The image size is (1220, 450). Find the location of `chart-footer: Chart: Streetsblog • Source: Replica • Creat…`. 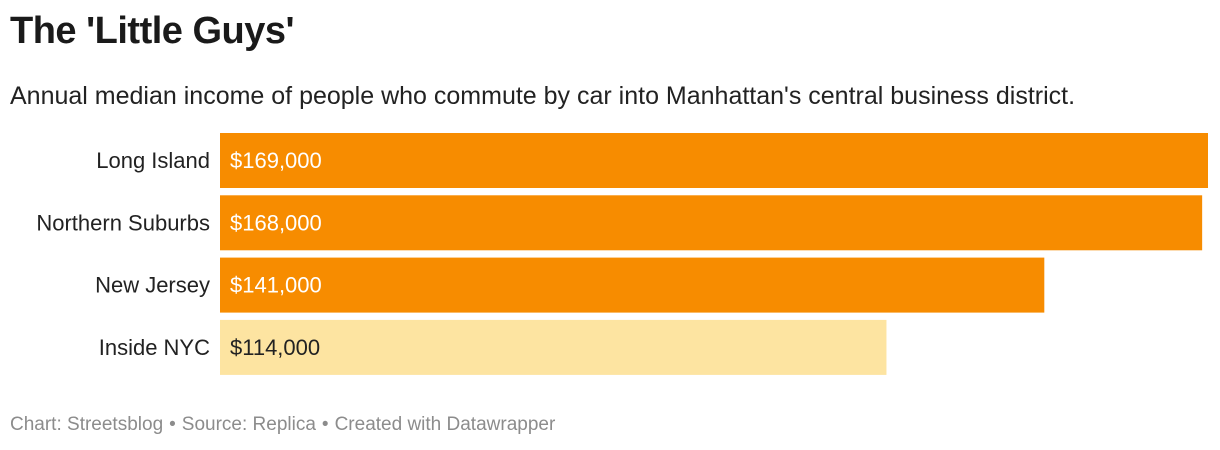

chart-footer: Chart: Streetsblog • Source: Replica • Creat… is located at coordinates (282, 425).